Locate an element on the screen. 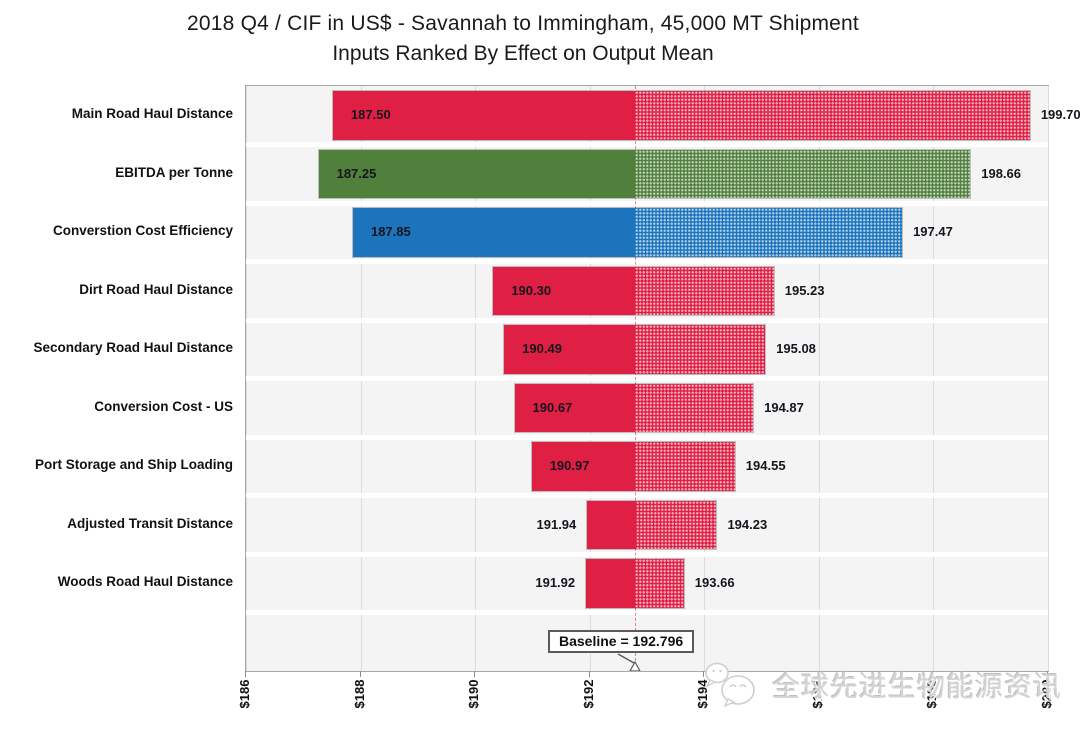 The image size is (1080, 734). bar-high-value: 197.47 is located at coordinates (933, 231).